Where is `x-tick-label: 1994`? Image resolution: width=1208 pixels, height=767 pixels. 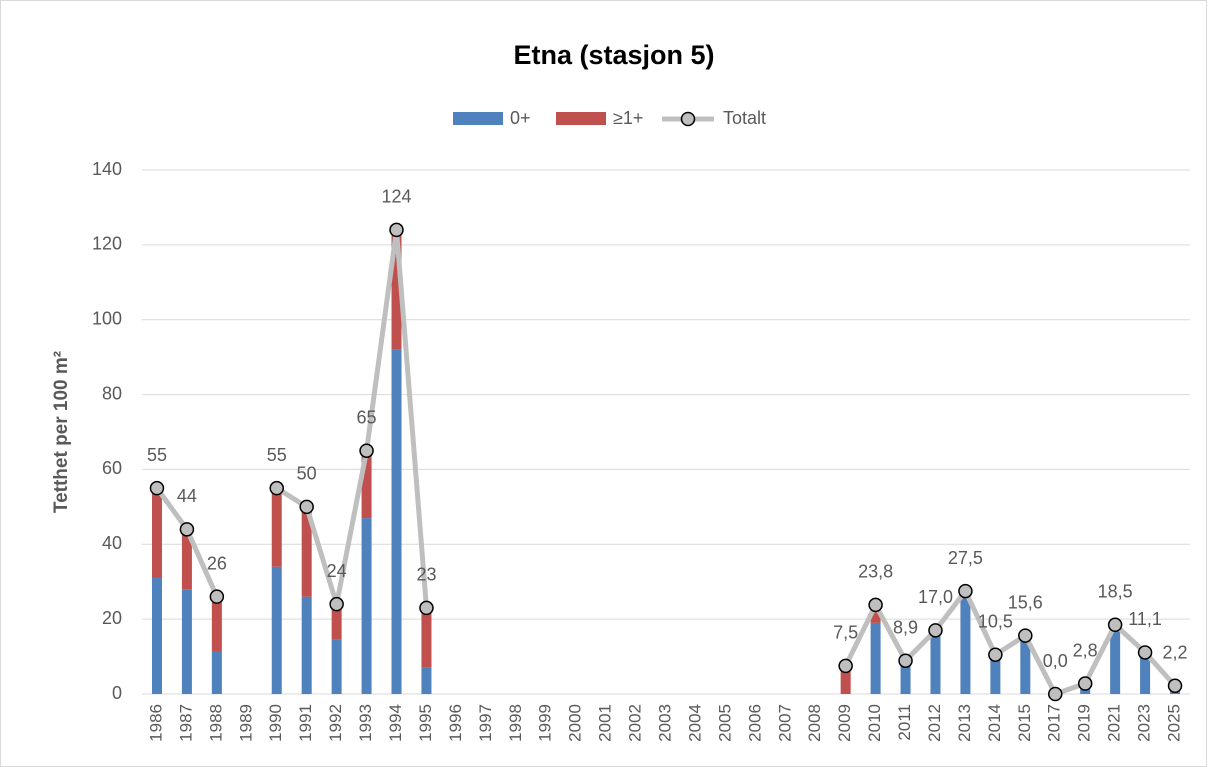
x-tick-label: 1994 is located at coordinates (395, 723).